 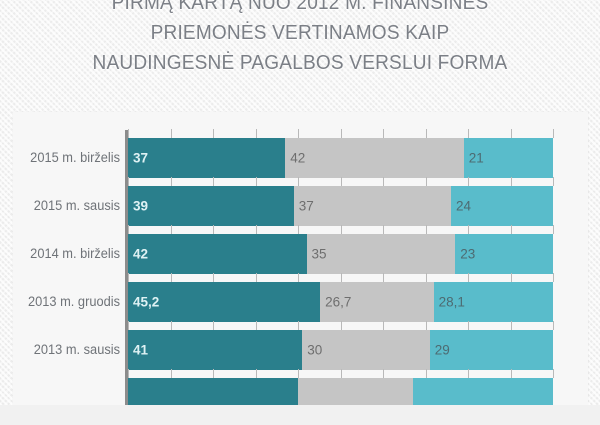 I want to click on bar-row: 45,2 26,7 28,1, so click(x=340, y=302).